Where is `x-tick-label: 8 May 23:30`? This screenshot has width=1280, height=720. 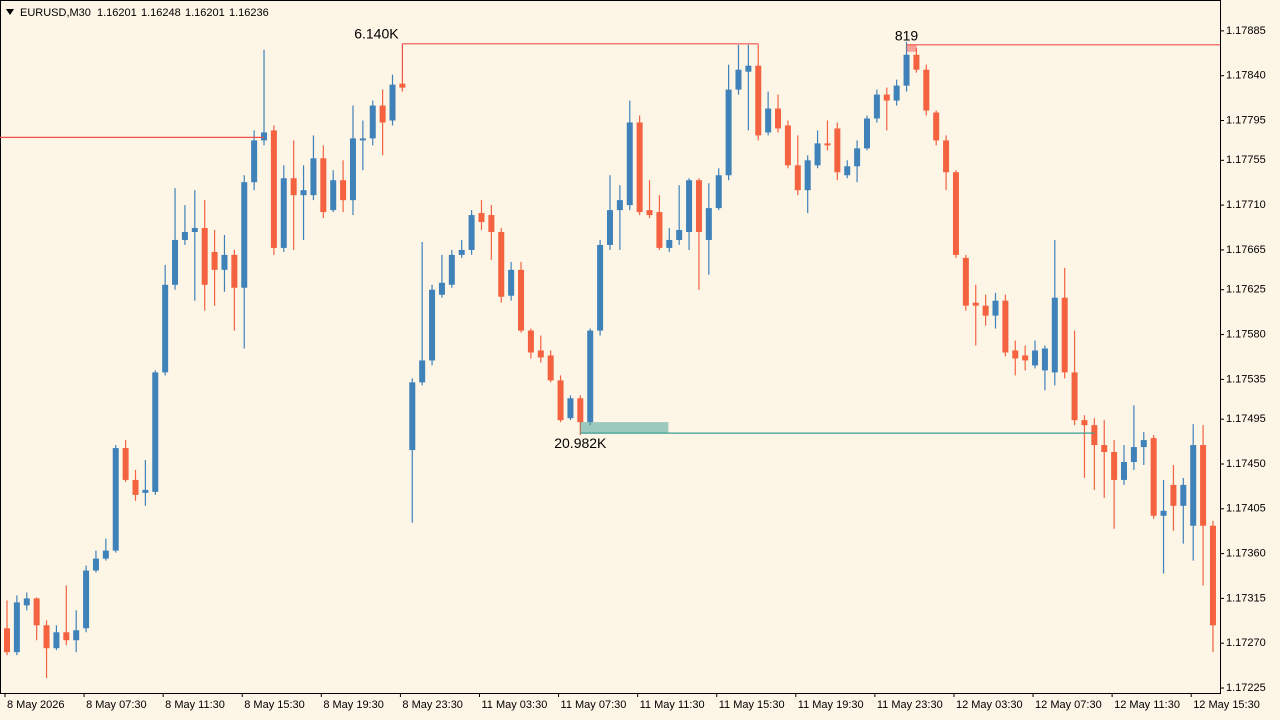 x-tick-label: 8 May 23:30 is located at coordinates (432, 705).